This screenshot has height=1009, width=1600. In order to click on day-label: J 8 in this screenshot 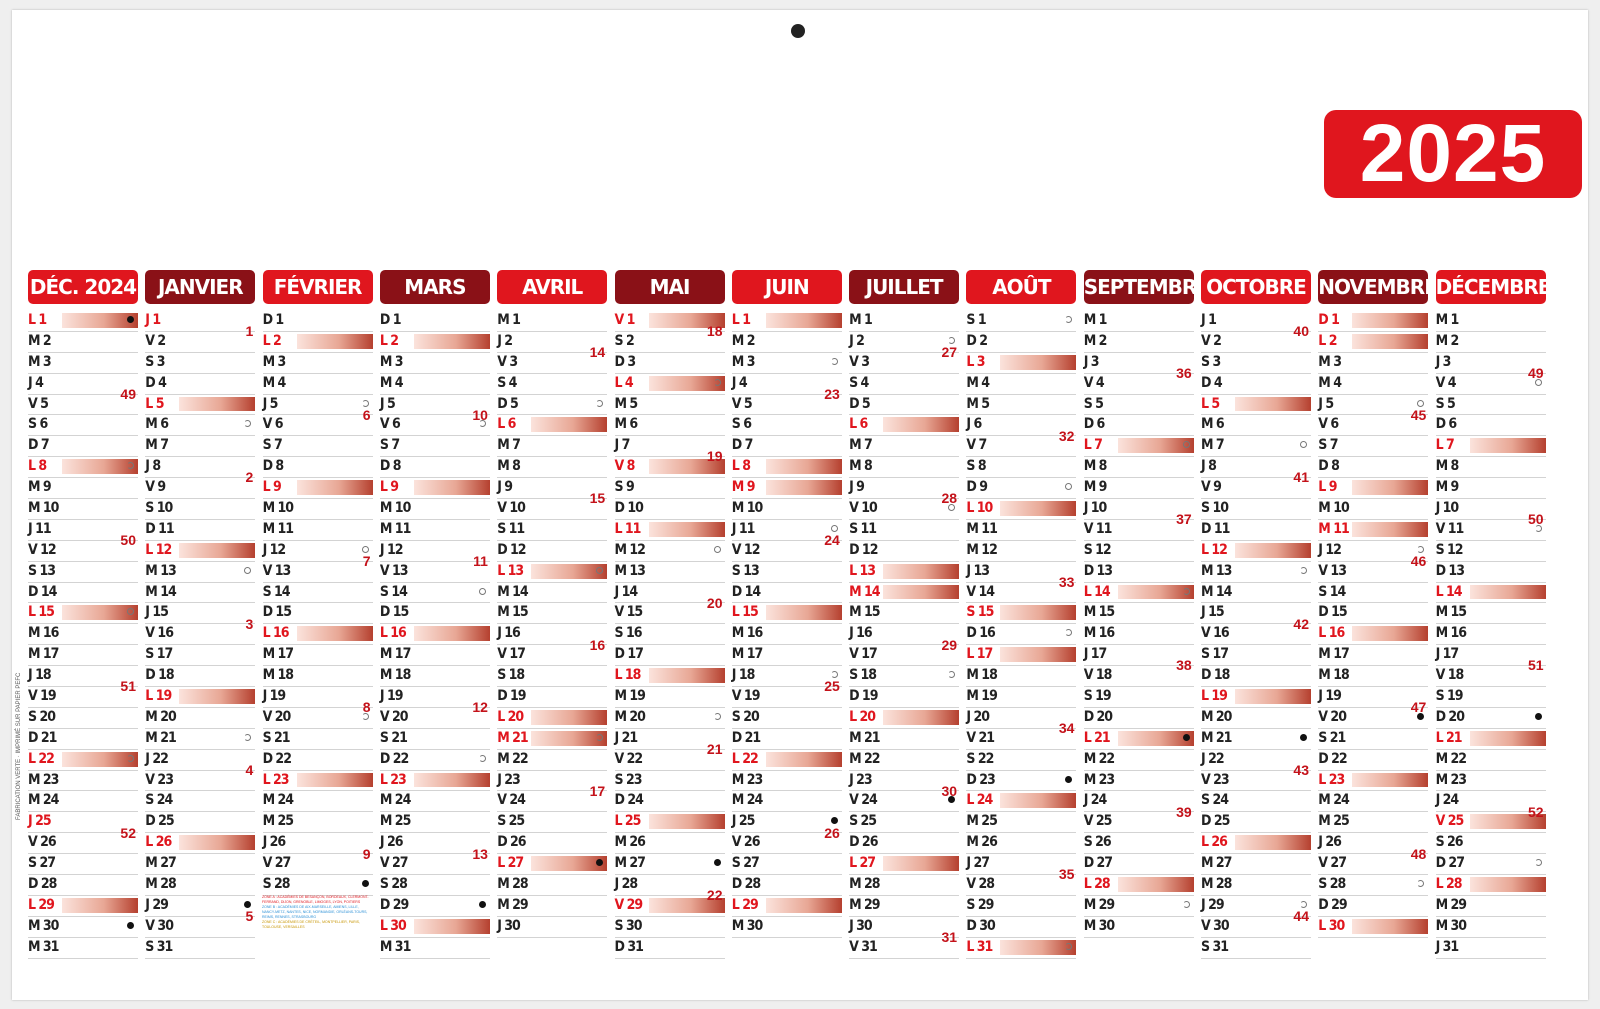, I will do `click(1209, 466)`.